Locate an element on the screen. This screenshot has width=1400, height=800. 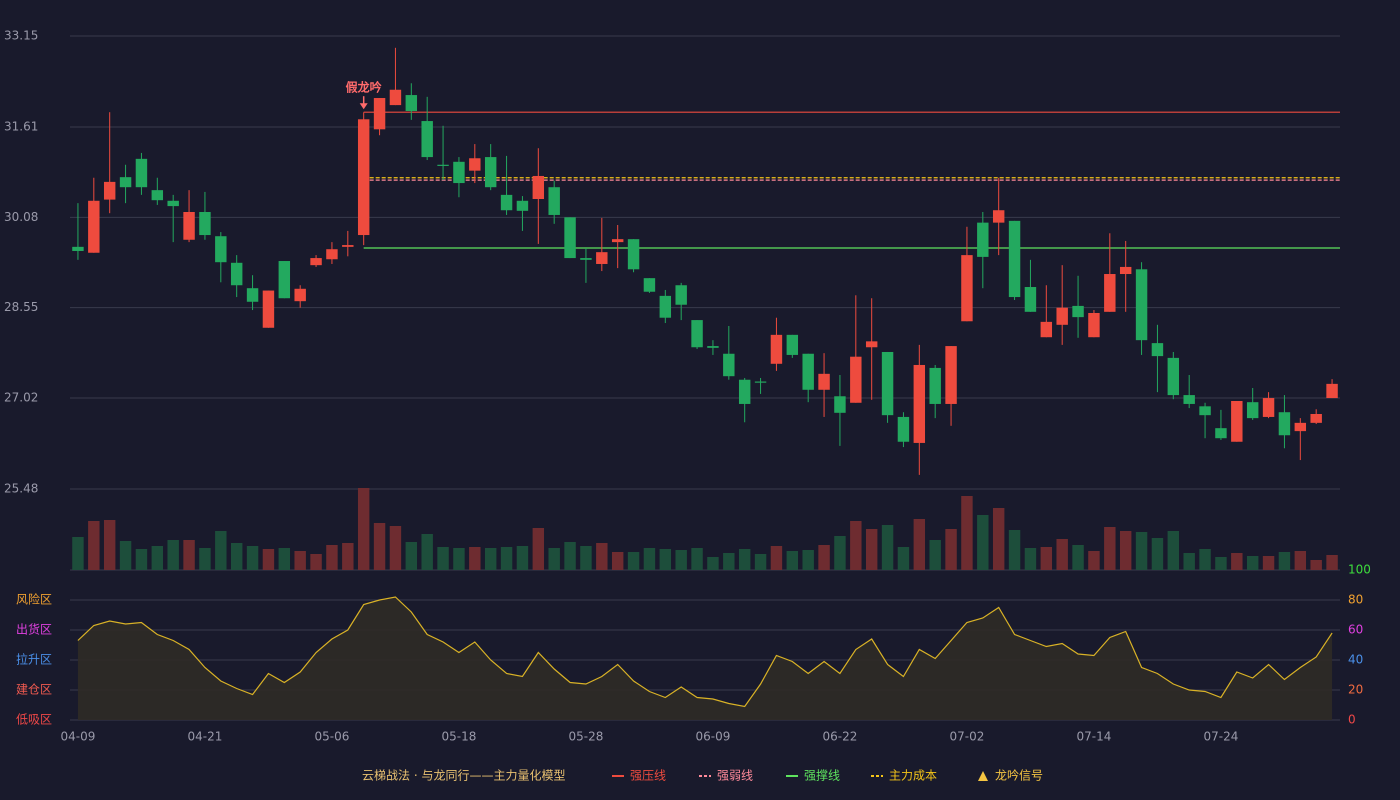
y2-tick-label: 100 is located at coordinates (1359, 570).